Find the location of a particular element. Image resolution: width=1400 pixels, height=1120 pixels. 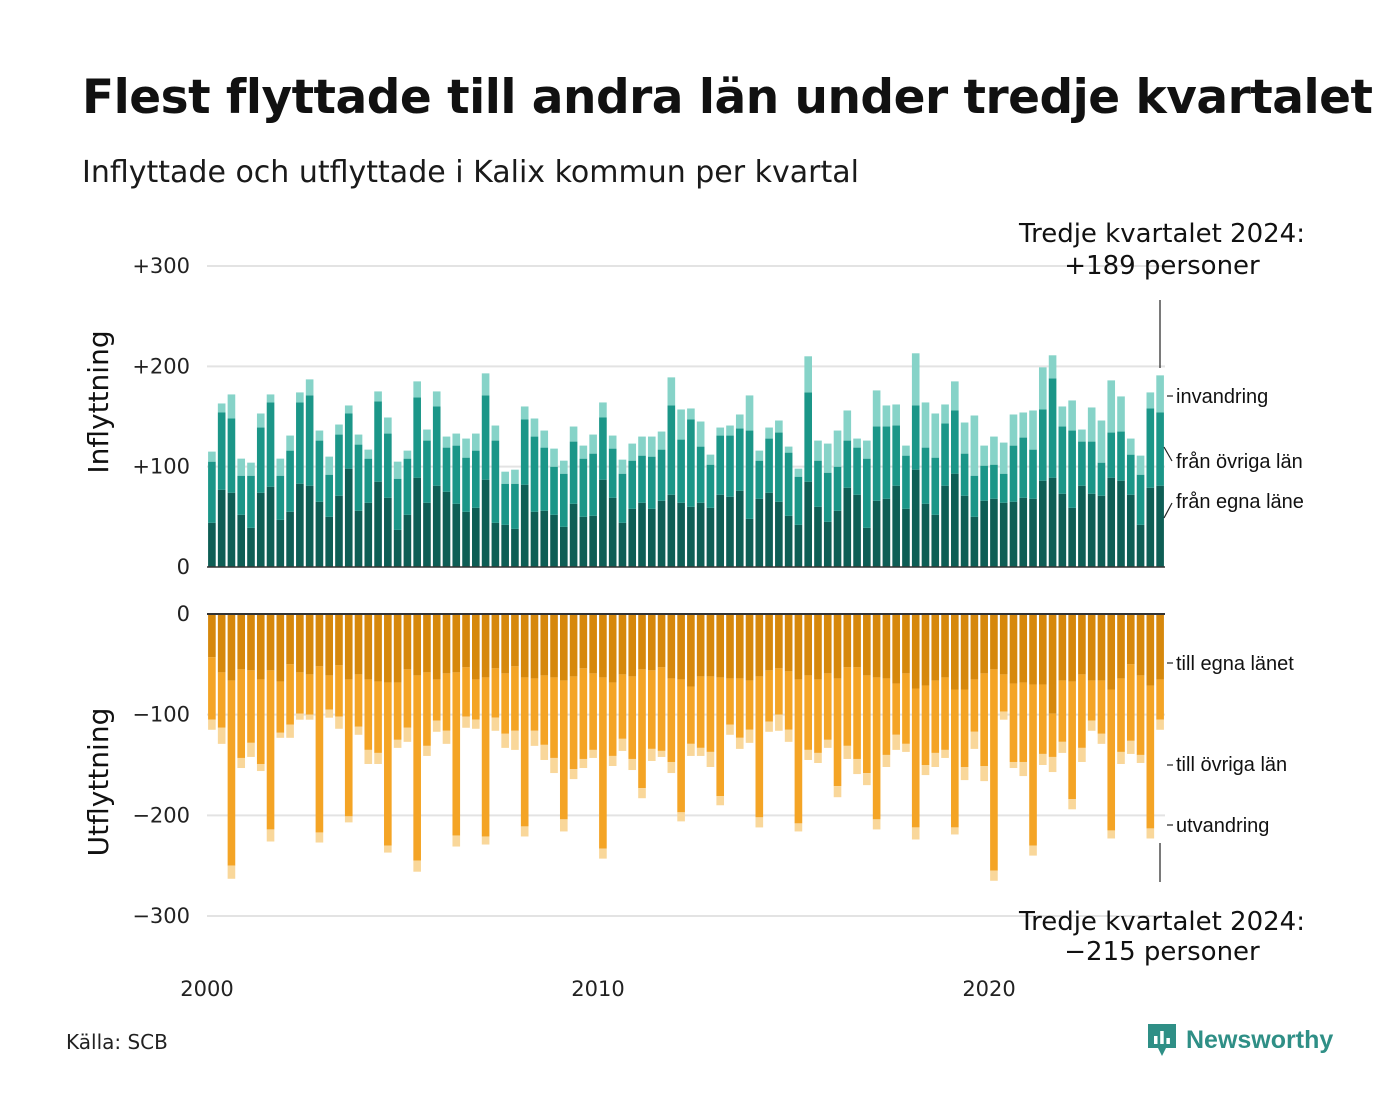

brand-logo: Newsworthy is located at coordinates (1239, 1040).